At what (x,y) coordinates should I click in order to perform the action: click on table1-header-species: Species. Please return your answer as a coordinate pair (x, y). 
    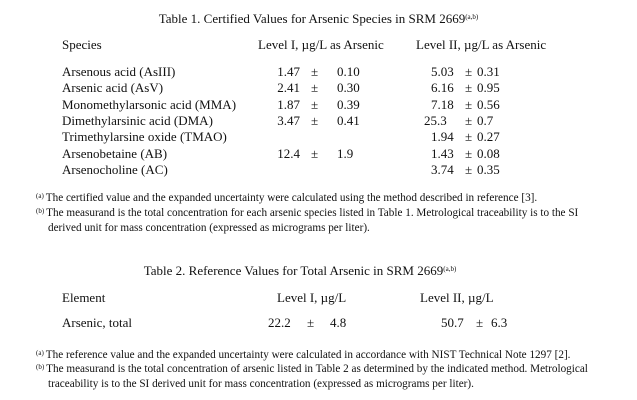
    Looking at the image, I should click on (82, 44).